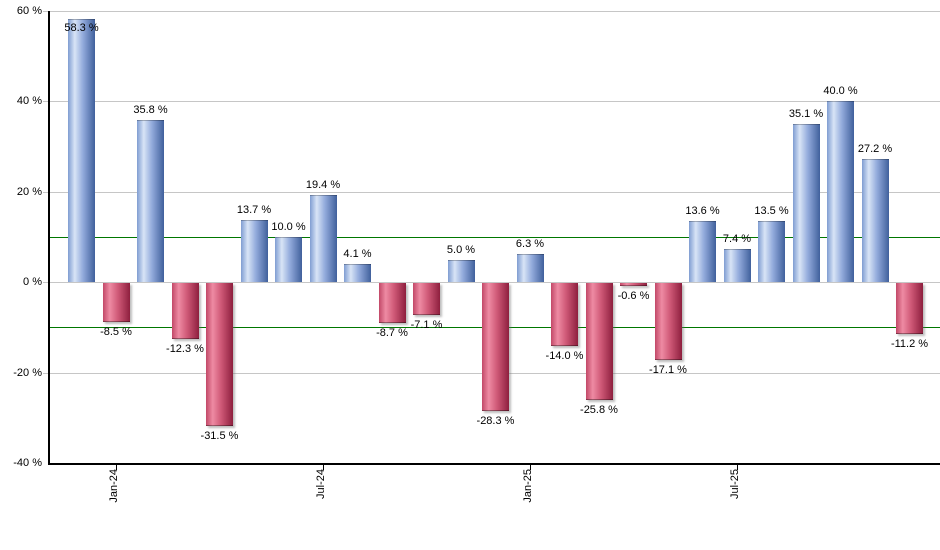  Describe the element at coordinates (702, 210) in the screenshot. I see `bar-value-label: 13.6 %` at that location.